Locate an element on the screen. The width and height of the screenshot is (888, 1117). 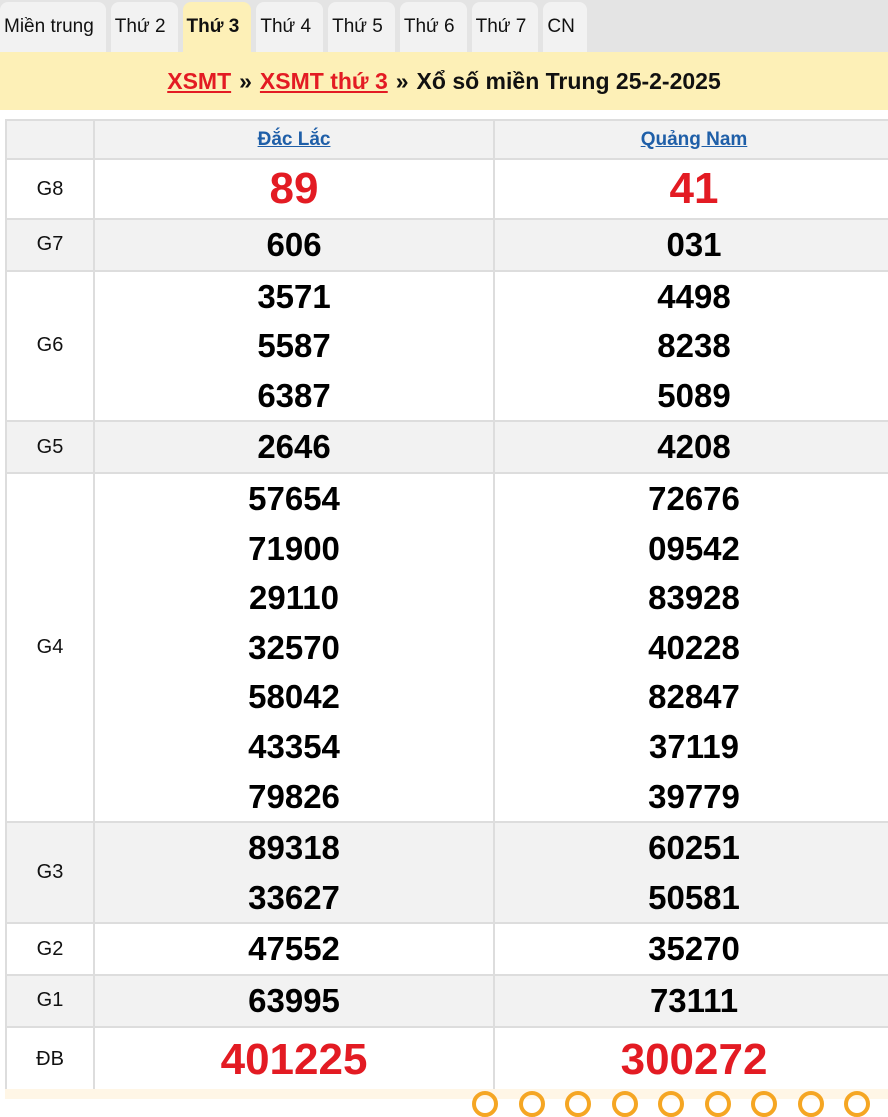
prize-label: ĐB is located at coordinates (50, 1059).